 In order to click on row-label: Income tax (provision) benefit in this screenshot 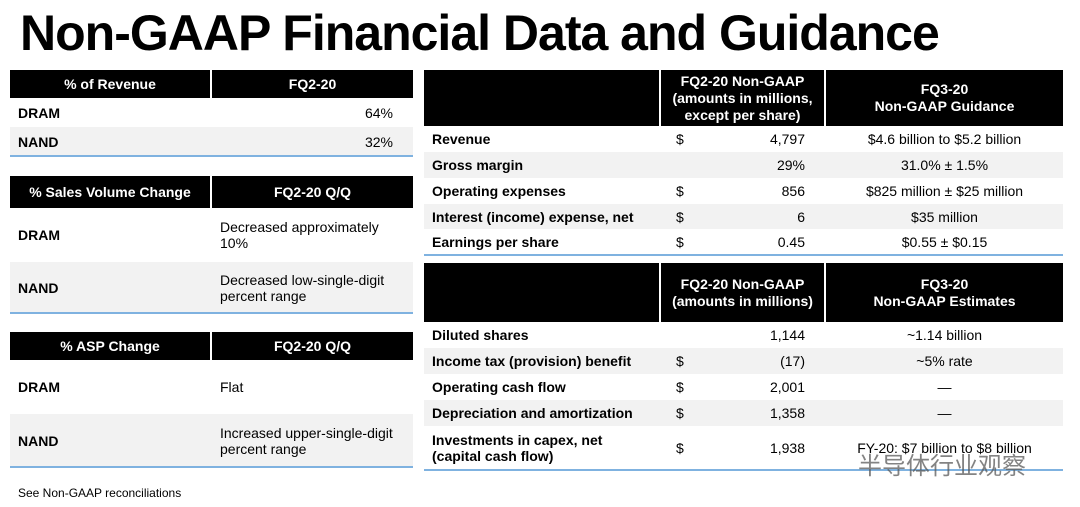, I will do `click(532, 361)`.